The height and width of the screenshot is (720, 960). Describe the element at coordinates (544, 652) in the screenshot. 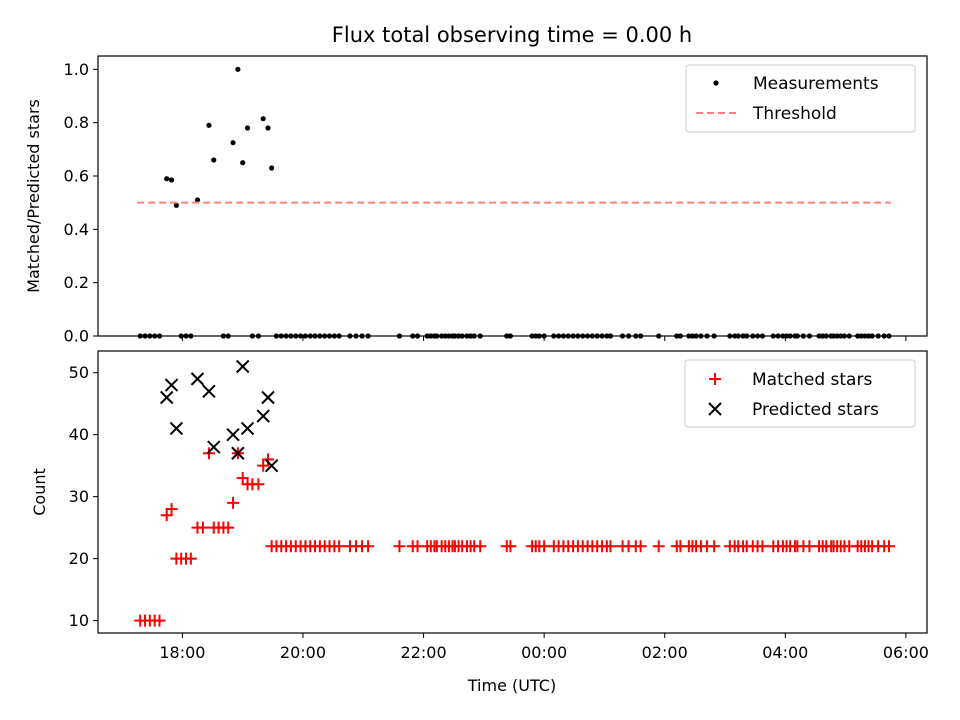

I see `x-tick-label: 00:00` at that location.